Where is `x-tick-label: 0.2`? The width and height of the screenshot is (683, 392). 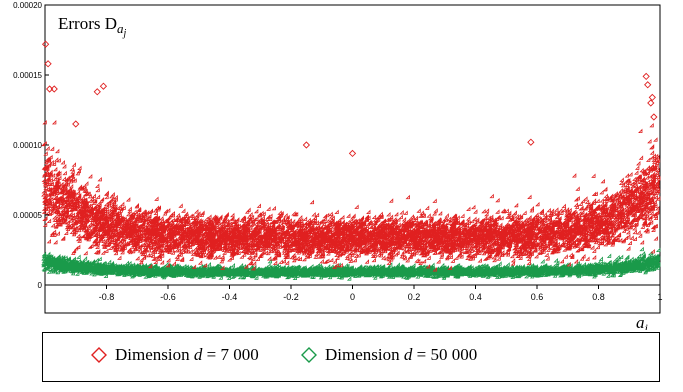
x-tick-label: 0.2 is located at coordinates (414, 297).